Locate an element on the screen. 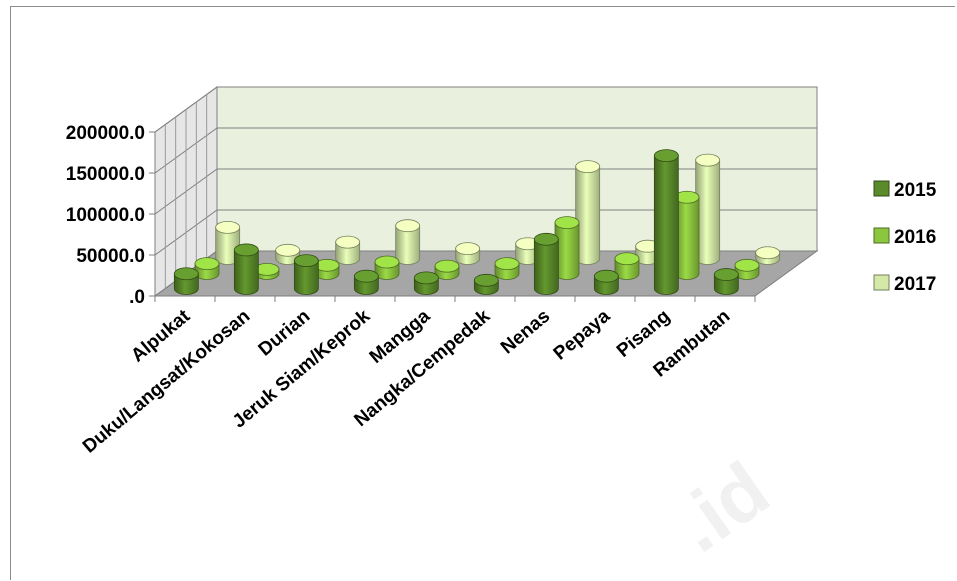  y-tick-label: 50000.0 is located at coordinates (110, 256).